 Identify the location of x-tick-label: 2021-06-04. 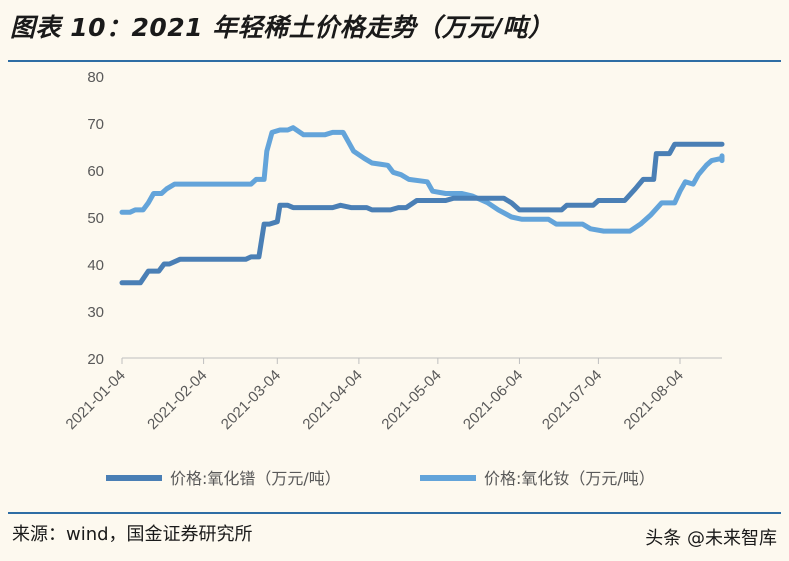
(493, 400).